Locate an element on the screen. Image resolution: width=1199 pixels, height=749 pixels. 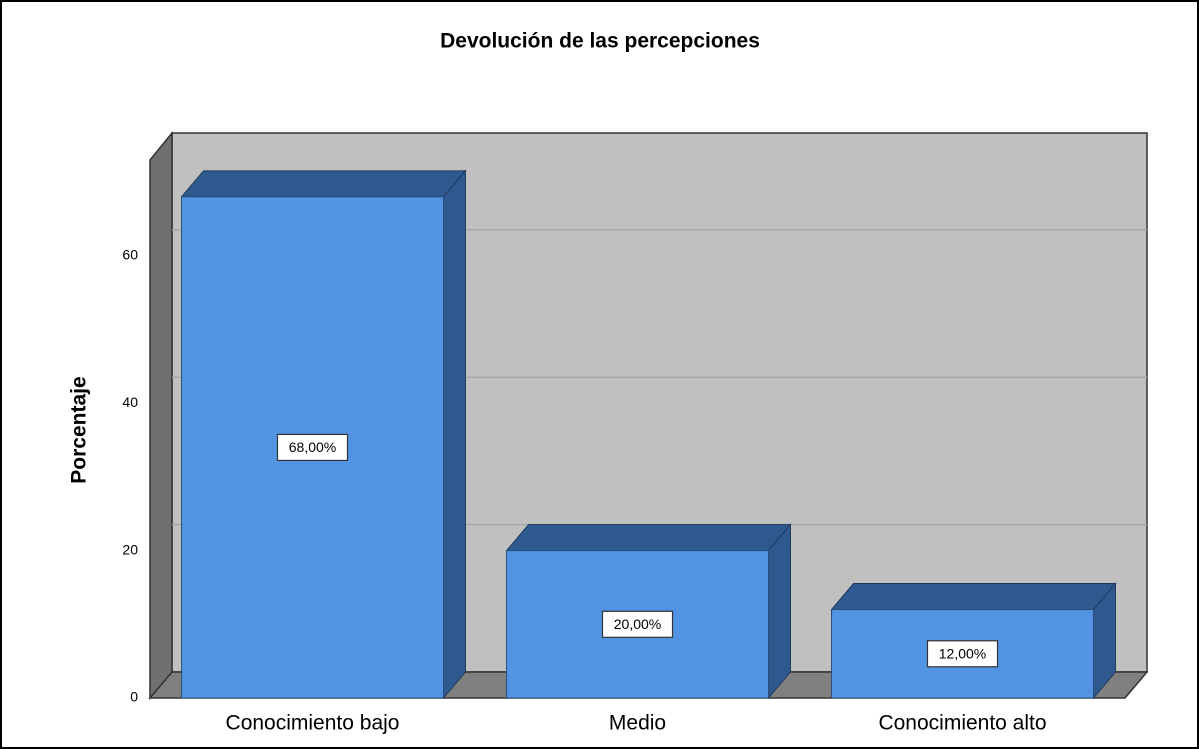
side-wall is located at coordinates (161, 415).